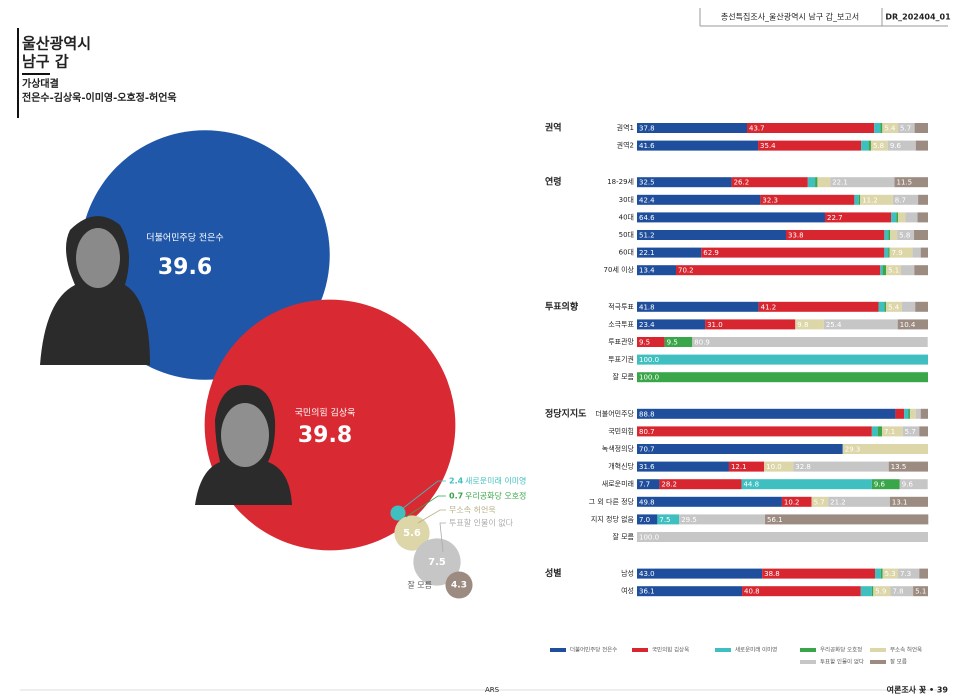  Describe the element at coordinates (553, 182) in the screenshot. I see `group-label: 연령` at that location.